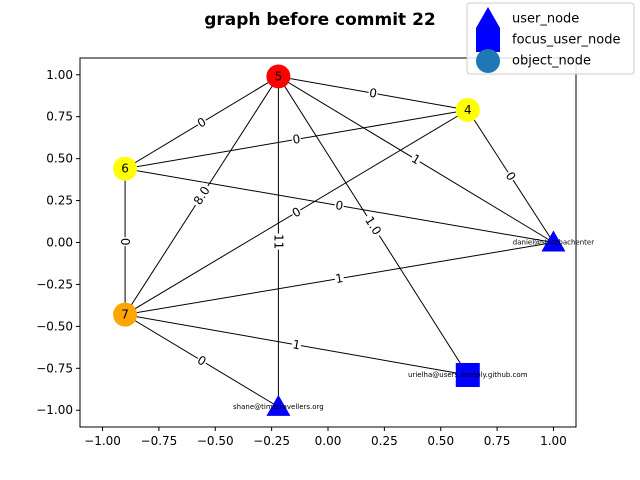  I want to click on edge-label-7-daniel: 1, so click(339, 278).